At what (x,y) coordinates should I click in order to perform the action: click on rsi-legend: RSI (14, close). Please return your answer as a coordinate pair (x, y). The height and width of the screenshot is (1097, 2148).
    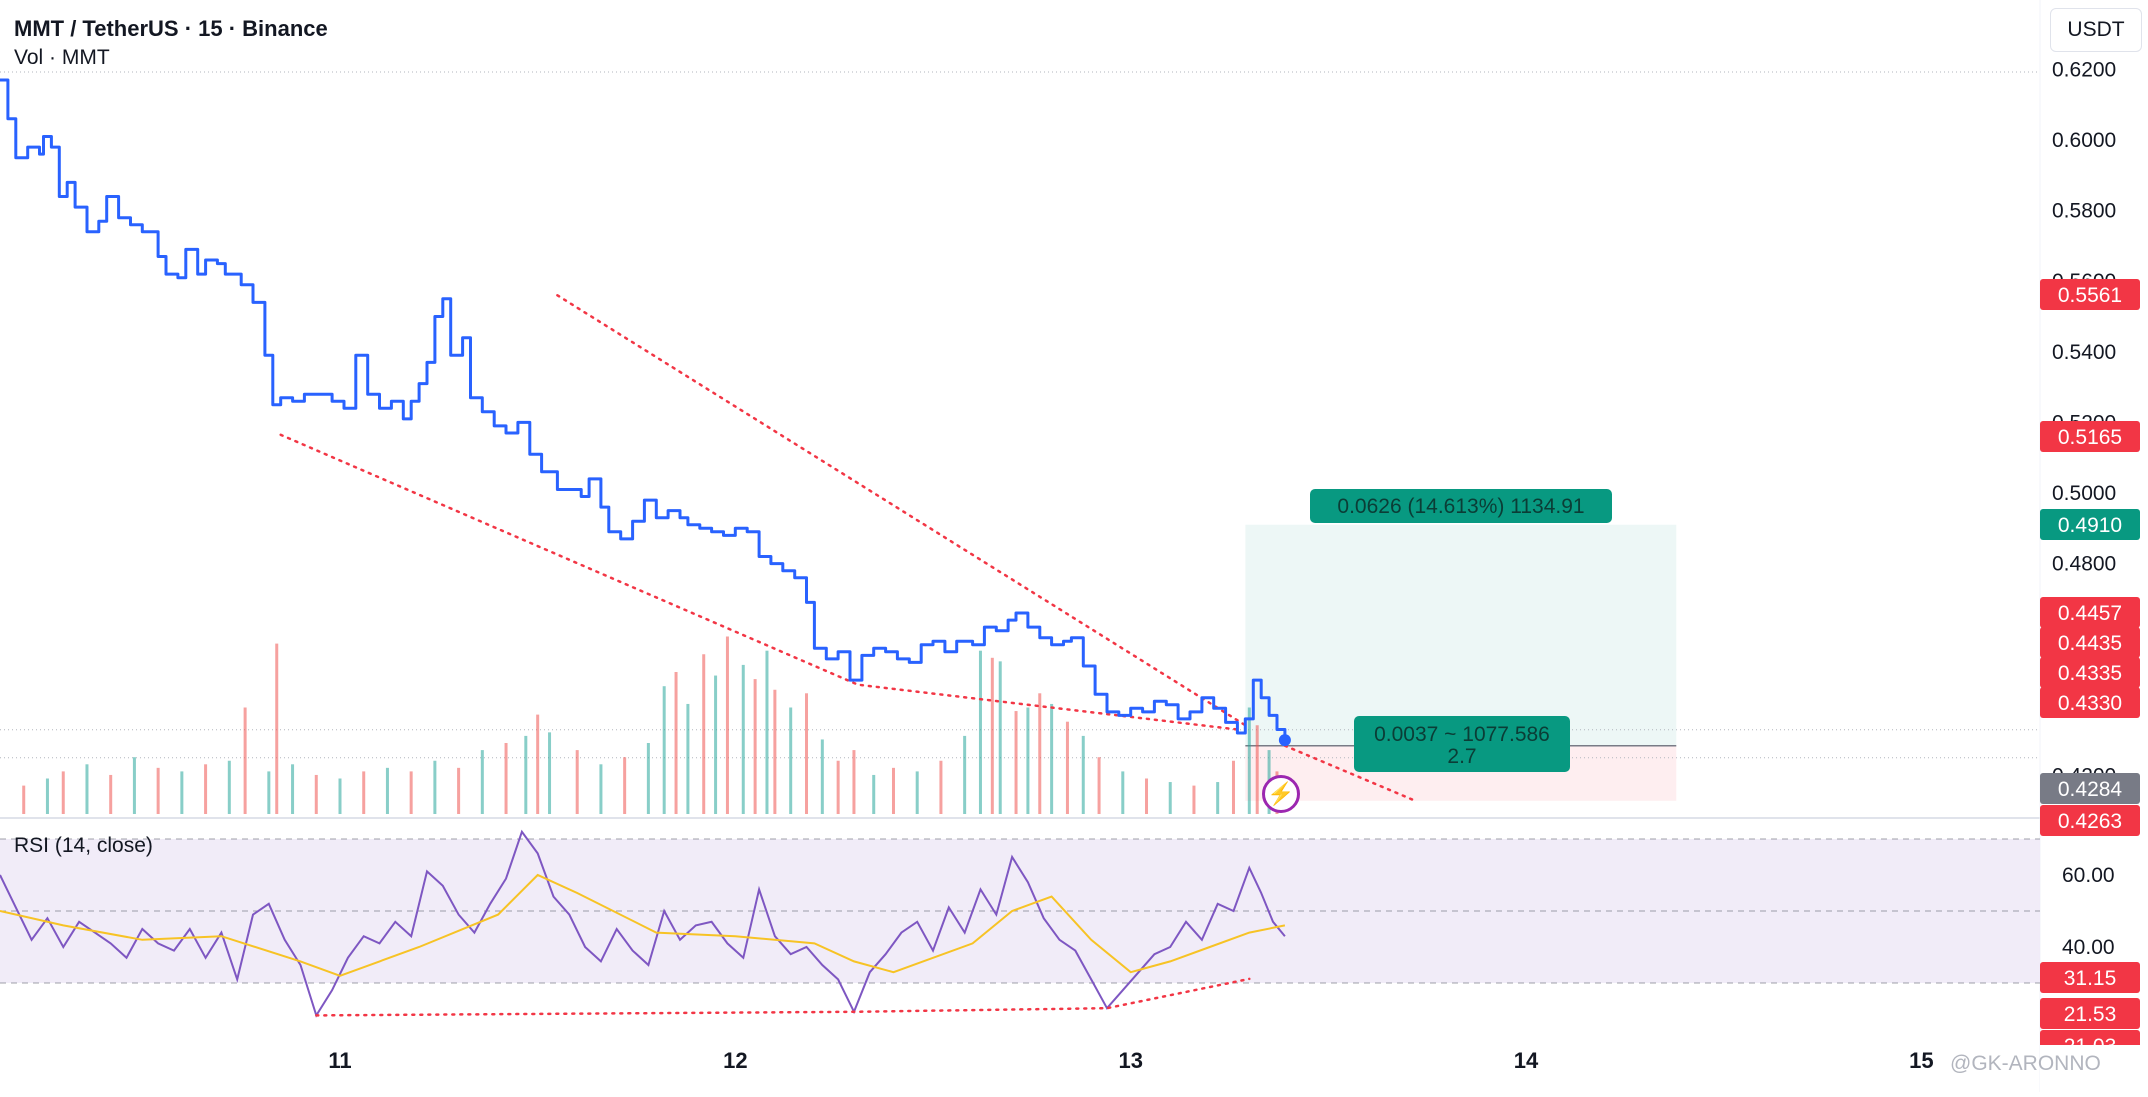
    Looking at the image, I should click on (83, 845).